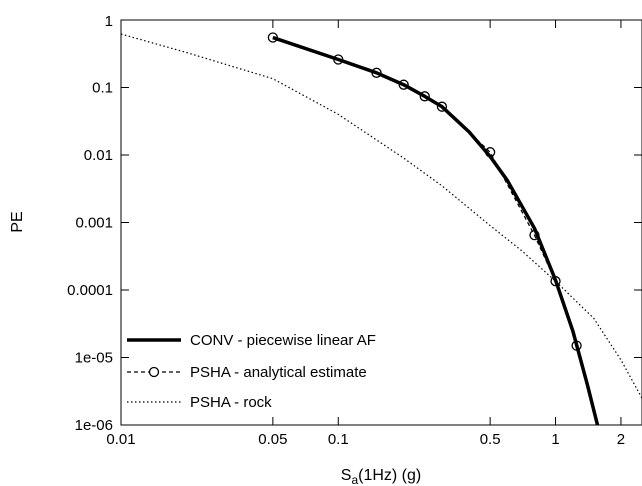 This screenshot has width=642, height=486. What do you see at coordinates (278, 372) in the screenshot?
I see `legend-label-1: PSHA - analytical estimate` at bounding box center [278, 372].